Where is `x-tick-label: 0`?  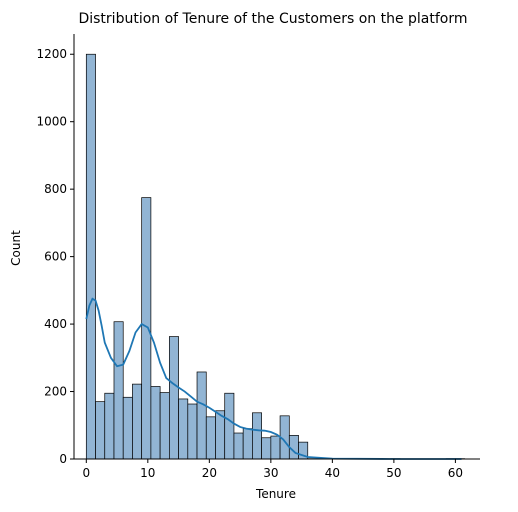 x-tick-label: 0 is located at coordinates (86, 473).